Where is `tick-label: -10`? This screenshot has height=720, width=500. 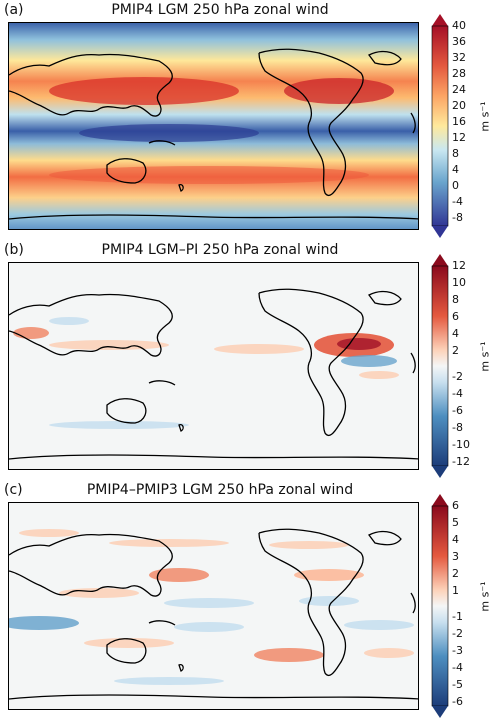
tick-label: -10 is located at coordinates (461, 444).